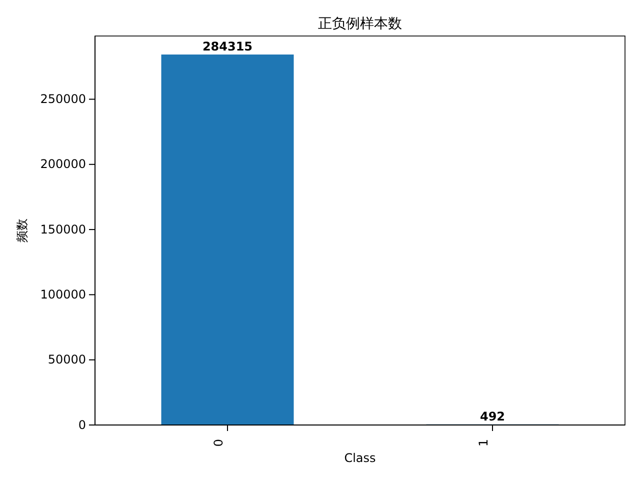  What do you see at coordinates (63, 99) in the screenshot?
I see `y-tick-label: 250000` at bounding box center [63, 99].